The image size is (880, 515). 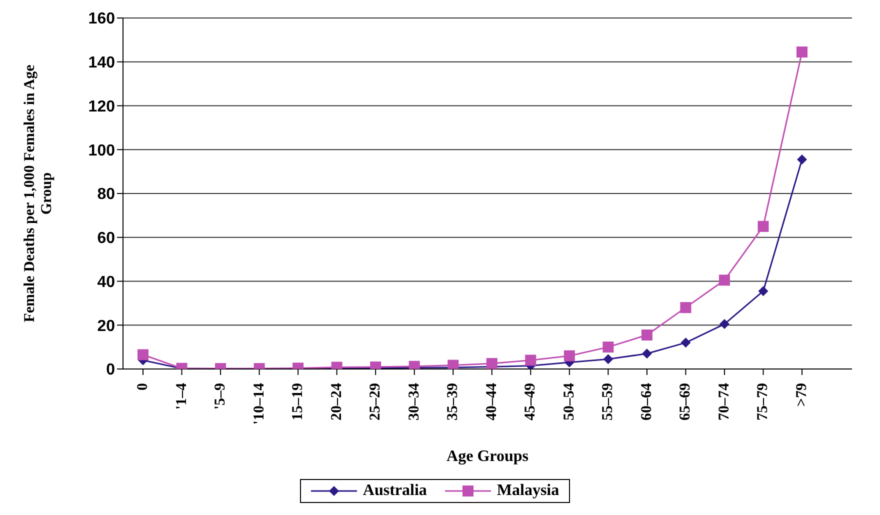 I want to click on x-tick-label: 35–39, so click(x=453, y=401).